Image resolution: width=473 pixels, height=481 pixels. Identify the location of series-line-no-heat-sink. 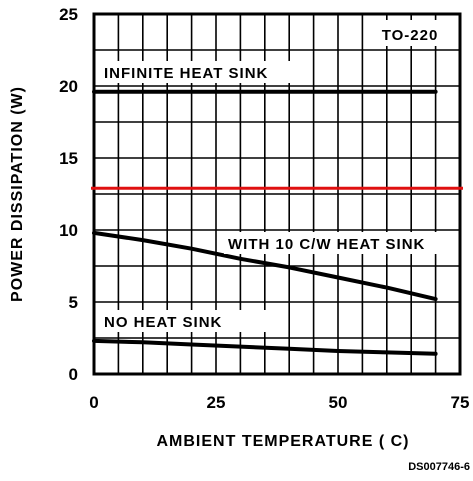
(265, 347).